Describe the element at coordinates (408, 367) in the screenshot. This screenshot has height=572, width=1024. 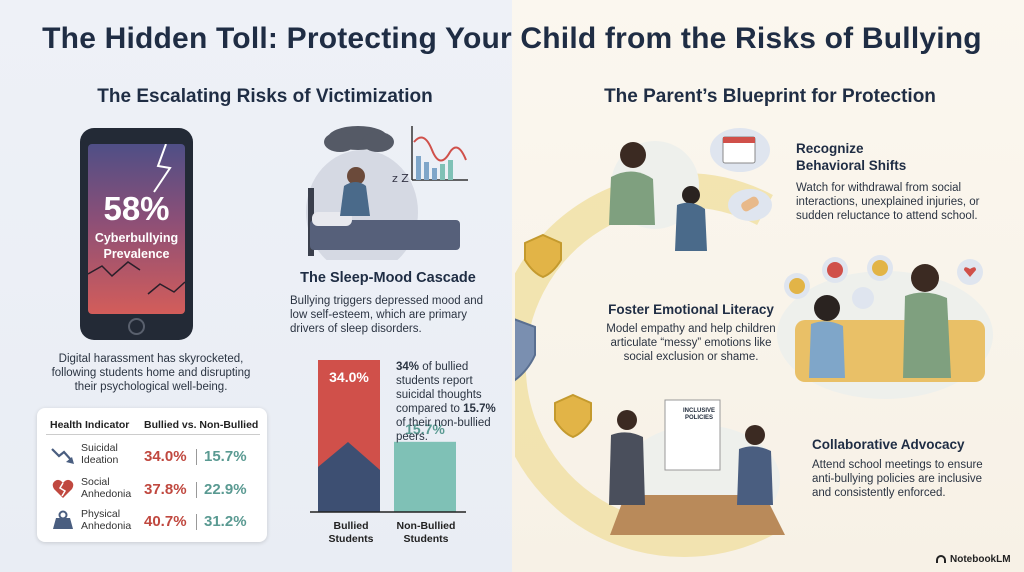
I see `bullied-percent: 34%` at that location.